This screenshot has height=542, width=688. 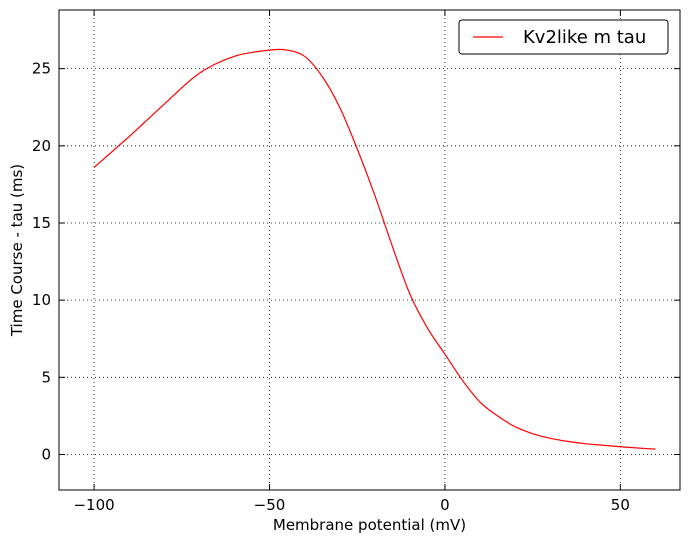 I want to click on y-tick-label: 15, so click(x=41, y=223).